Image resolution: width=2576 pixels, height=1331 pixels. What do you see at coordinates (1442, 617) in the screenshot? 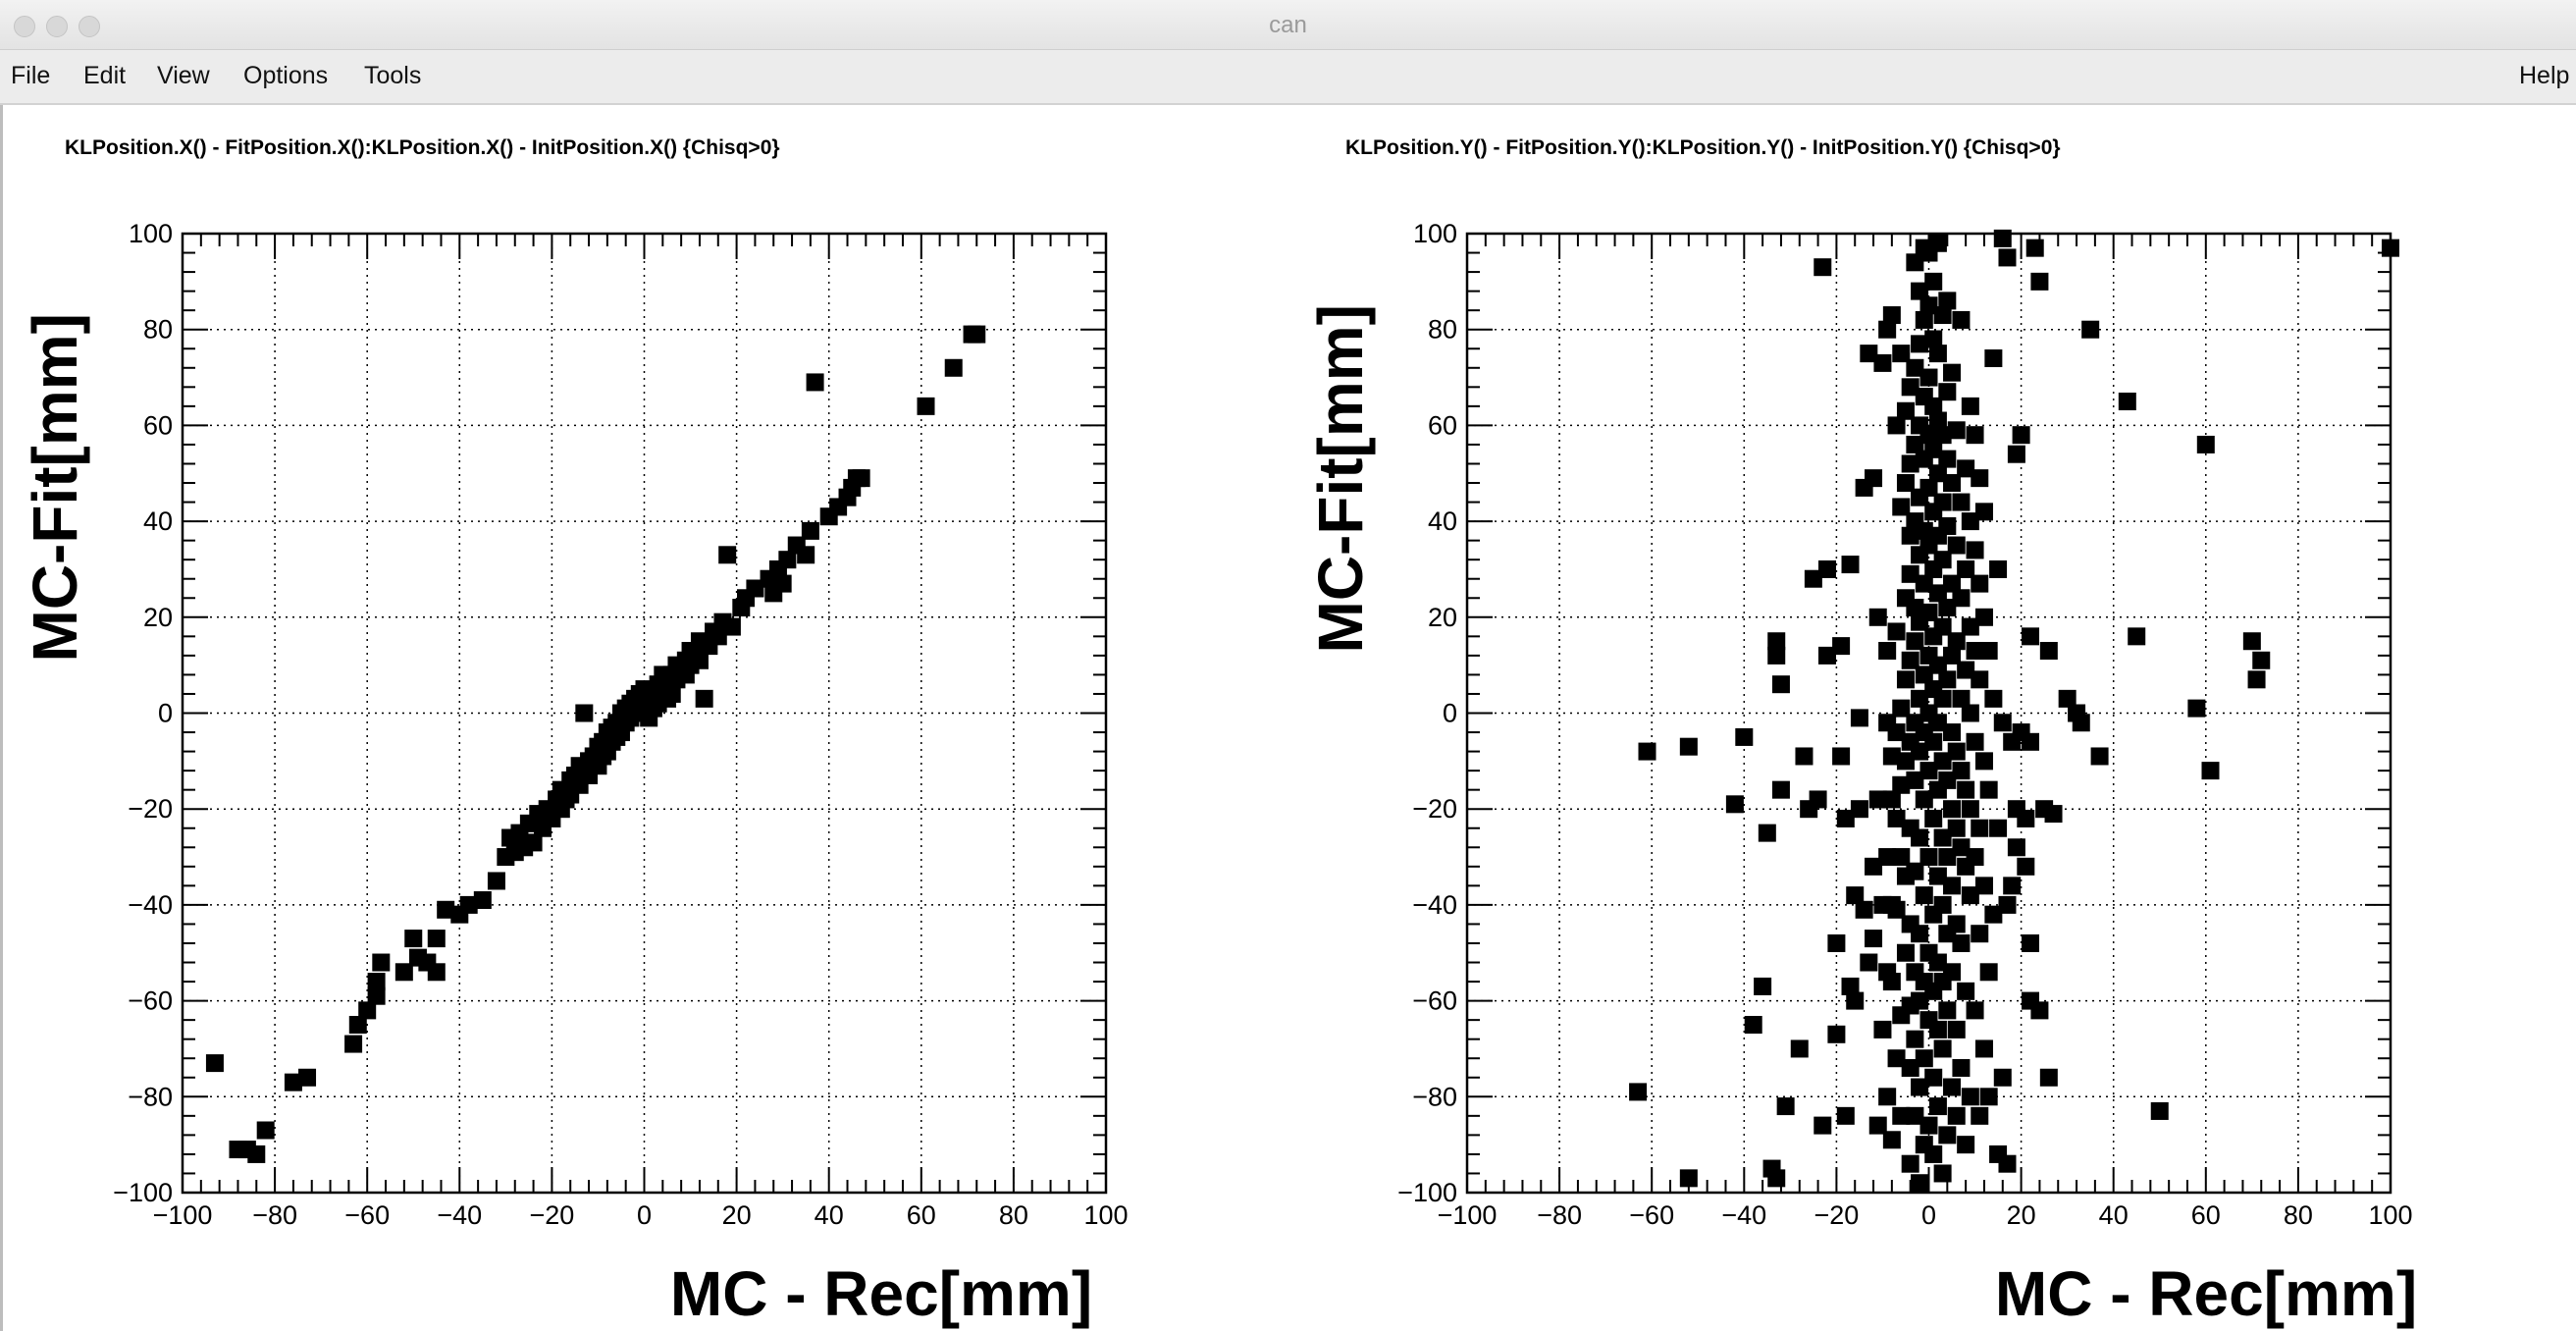
I see `y-tick-label: 20` at bounding box center [1442, 617].